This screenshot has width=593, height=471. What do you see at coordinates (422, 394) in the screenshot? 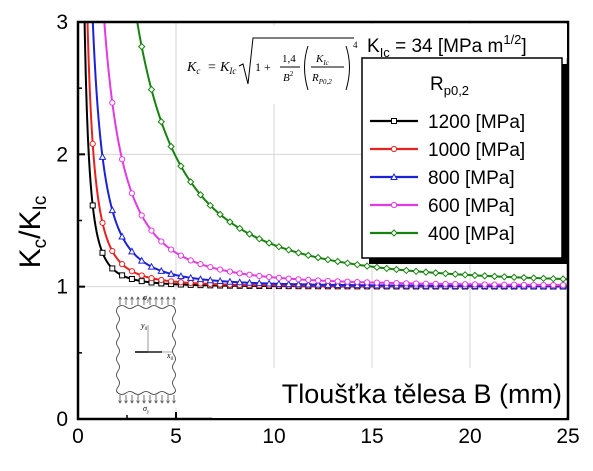
I see `x-axis-label-text: Tloušťka tělesa B (mm)` at bounding box center [422, 394].